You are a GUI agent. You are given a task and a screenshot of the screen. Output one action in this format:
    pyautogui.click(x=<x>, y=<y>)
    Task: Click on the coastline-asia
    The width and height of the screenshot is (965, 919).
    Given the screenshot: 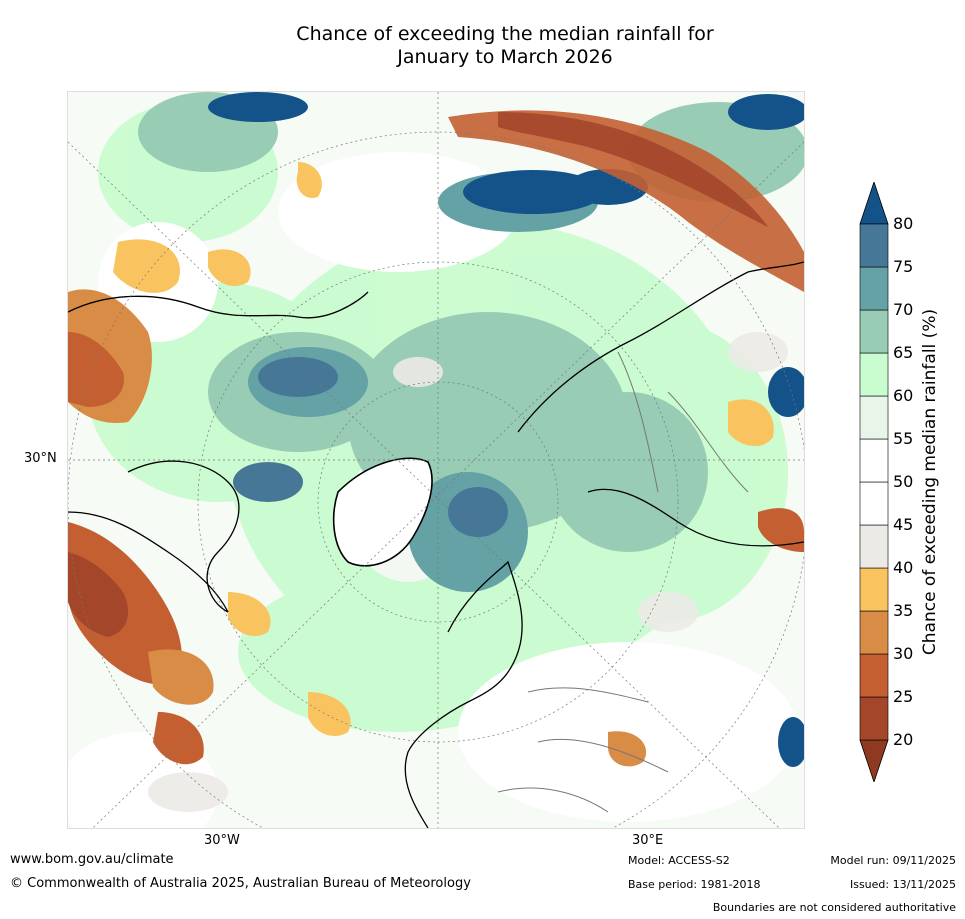 What is the action you would take?
    pyautogui.click(x=660, y=404)
    